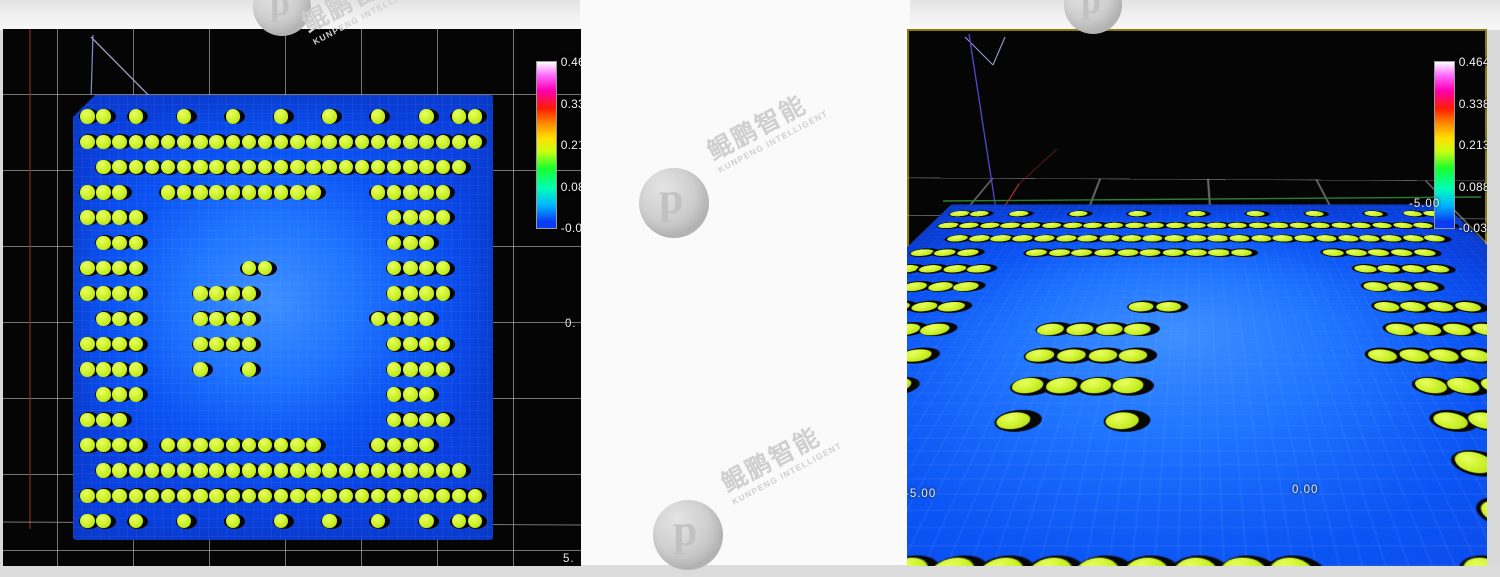  Describe the element at coordinates (570, 103) in the screenshot. I see `colorbar-tick: 0.338` at that location.